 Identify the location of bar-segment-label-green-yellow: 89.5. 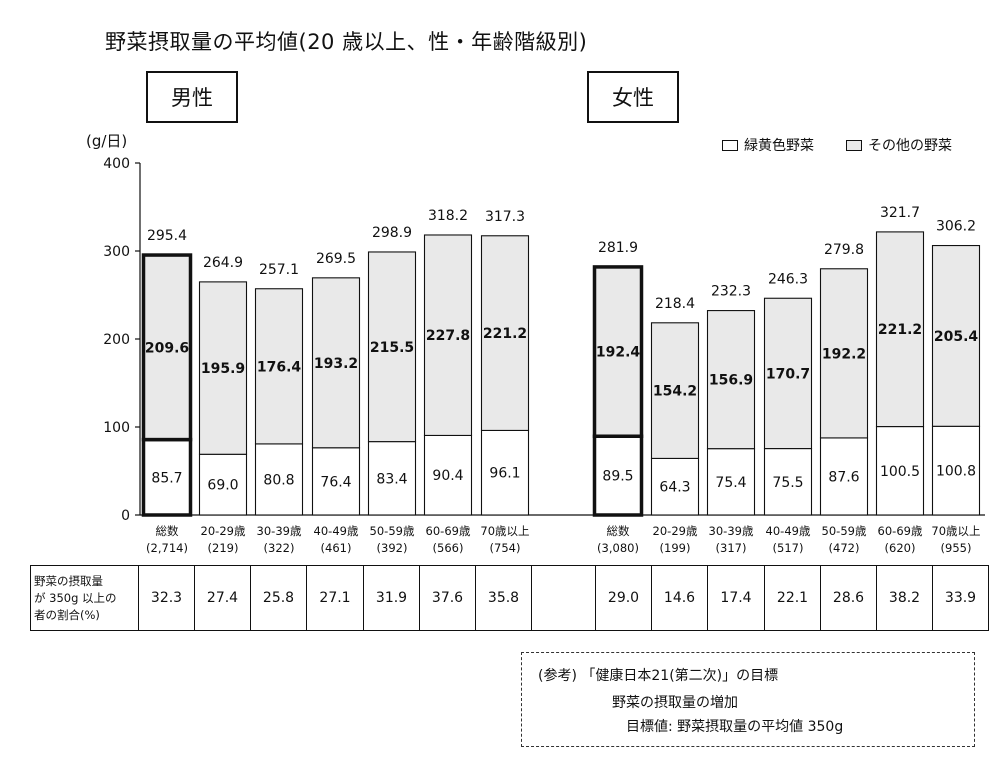
(617, 477).